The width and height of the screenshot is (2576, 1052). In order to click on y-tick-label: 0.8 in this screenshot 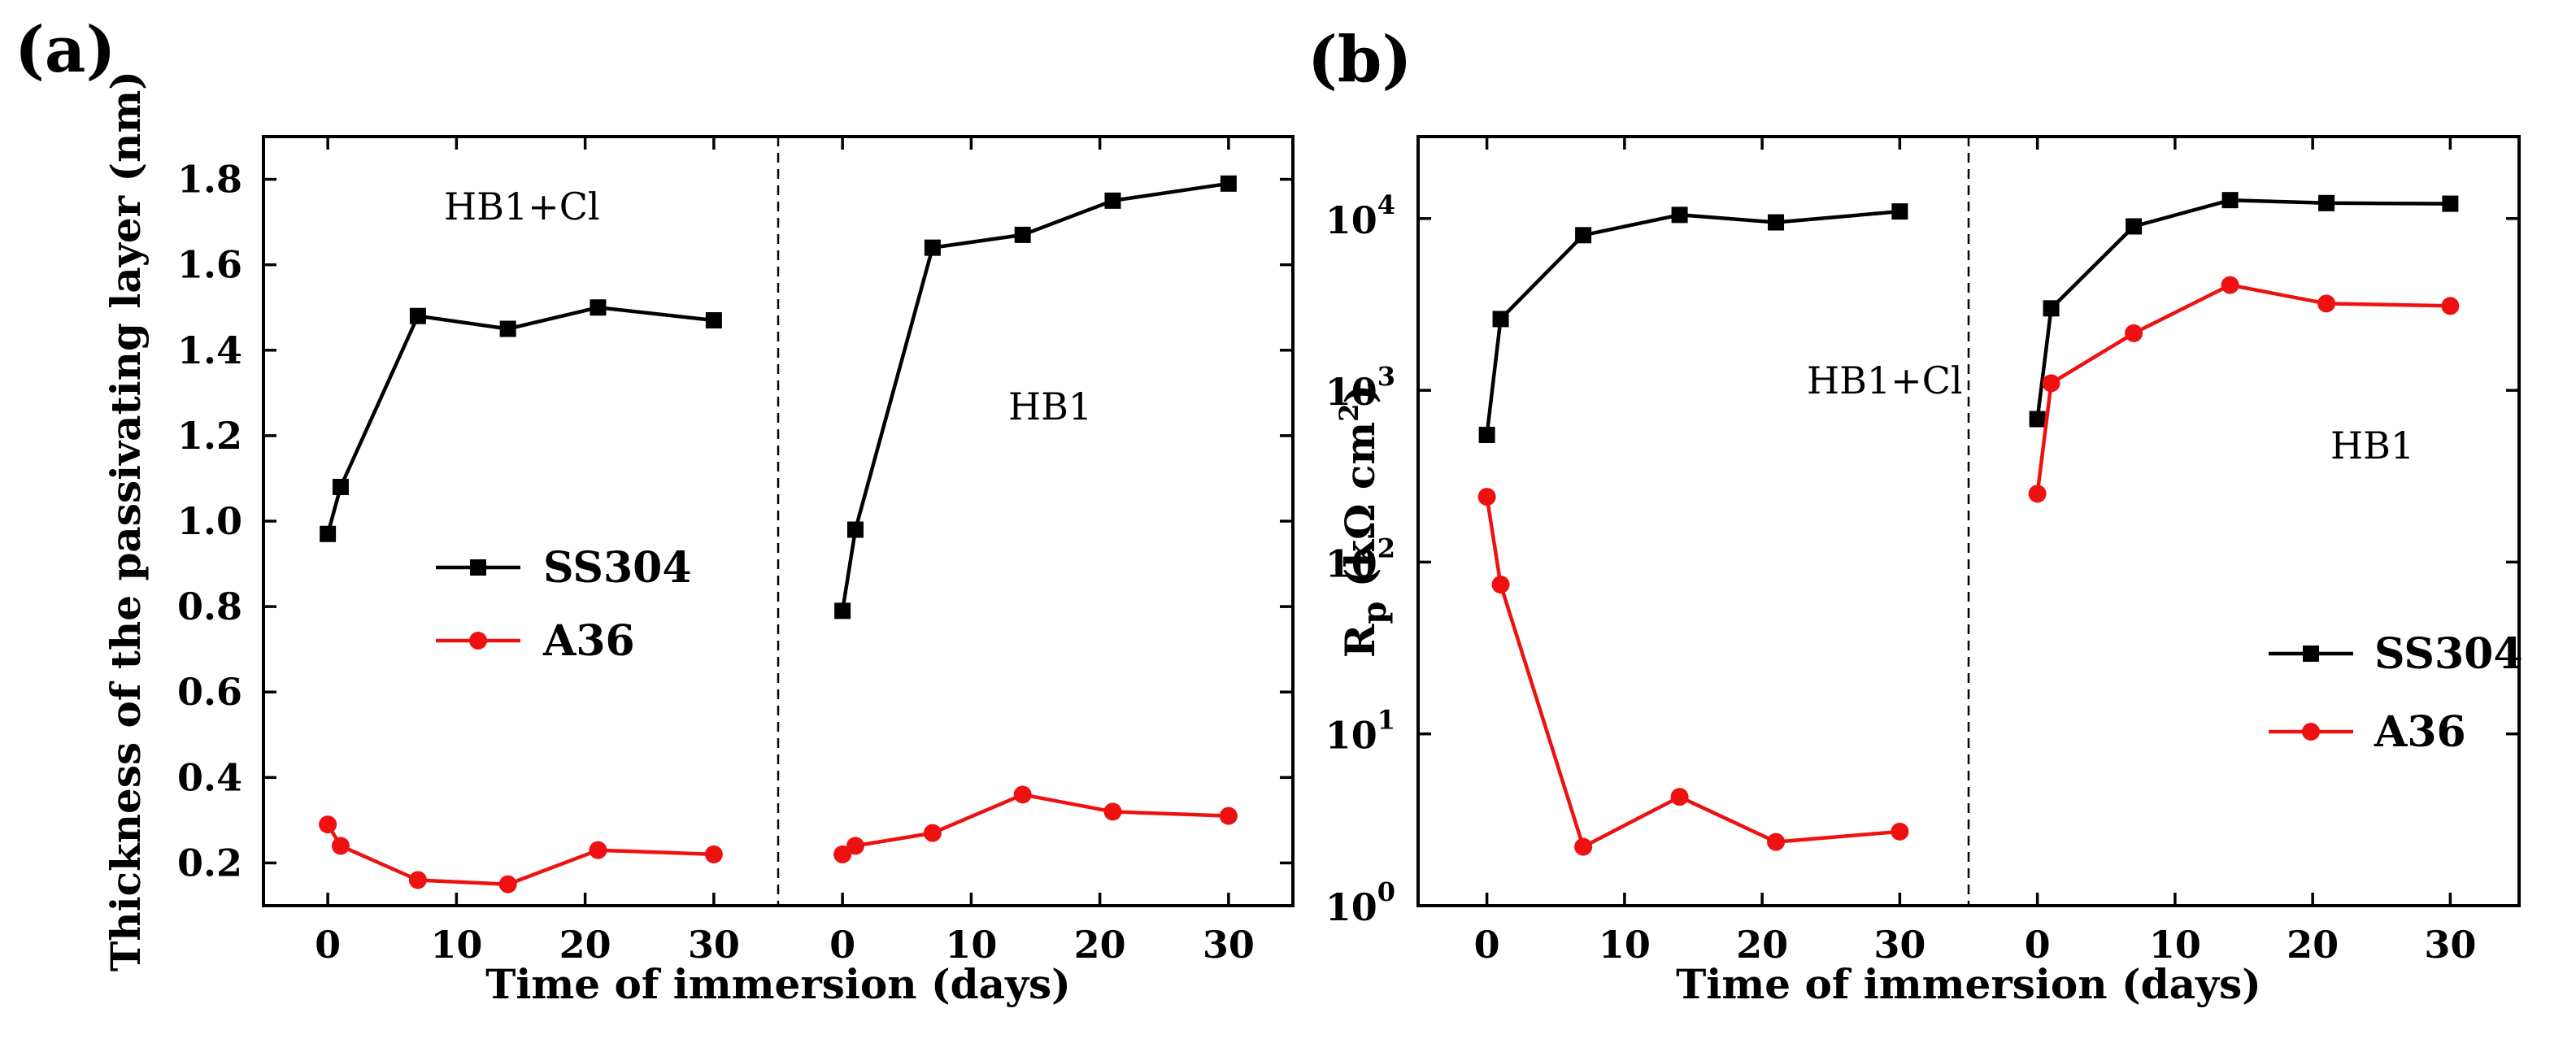, I will do `click(209, 606)`.